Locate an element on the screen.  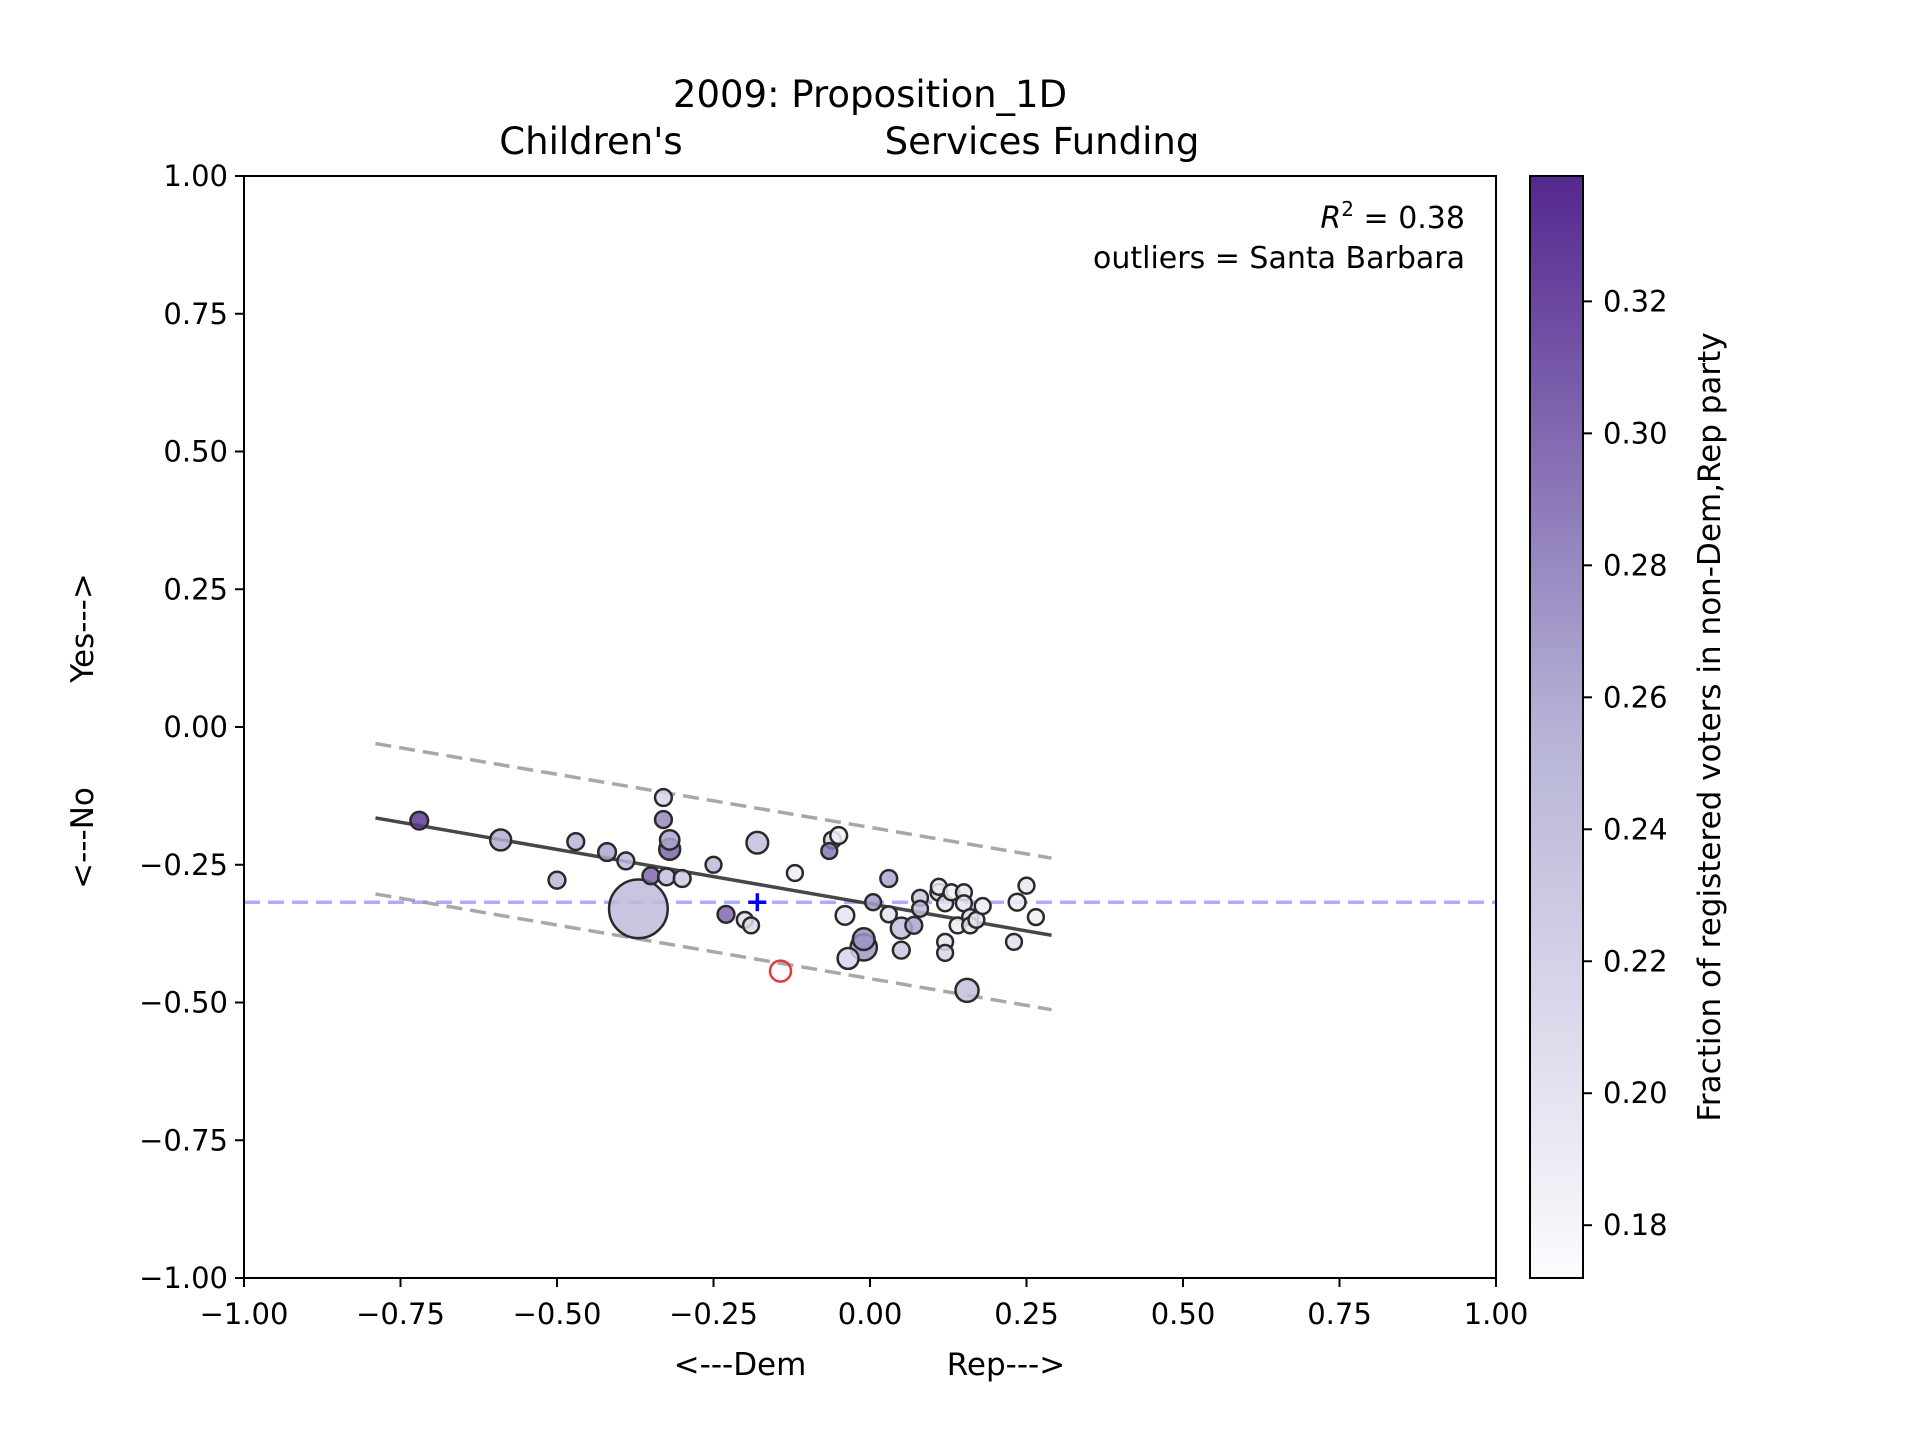
y-tick-label: 0.25 is located at coordinates (195, 589).